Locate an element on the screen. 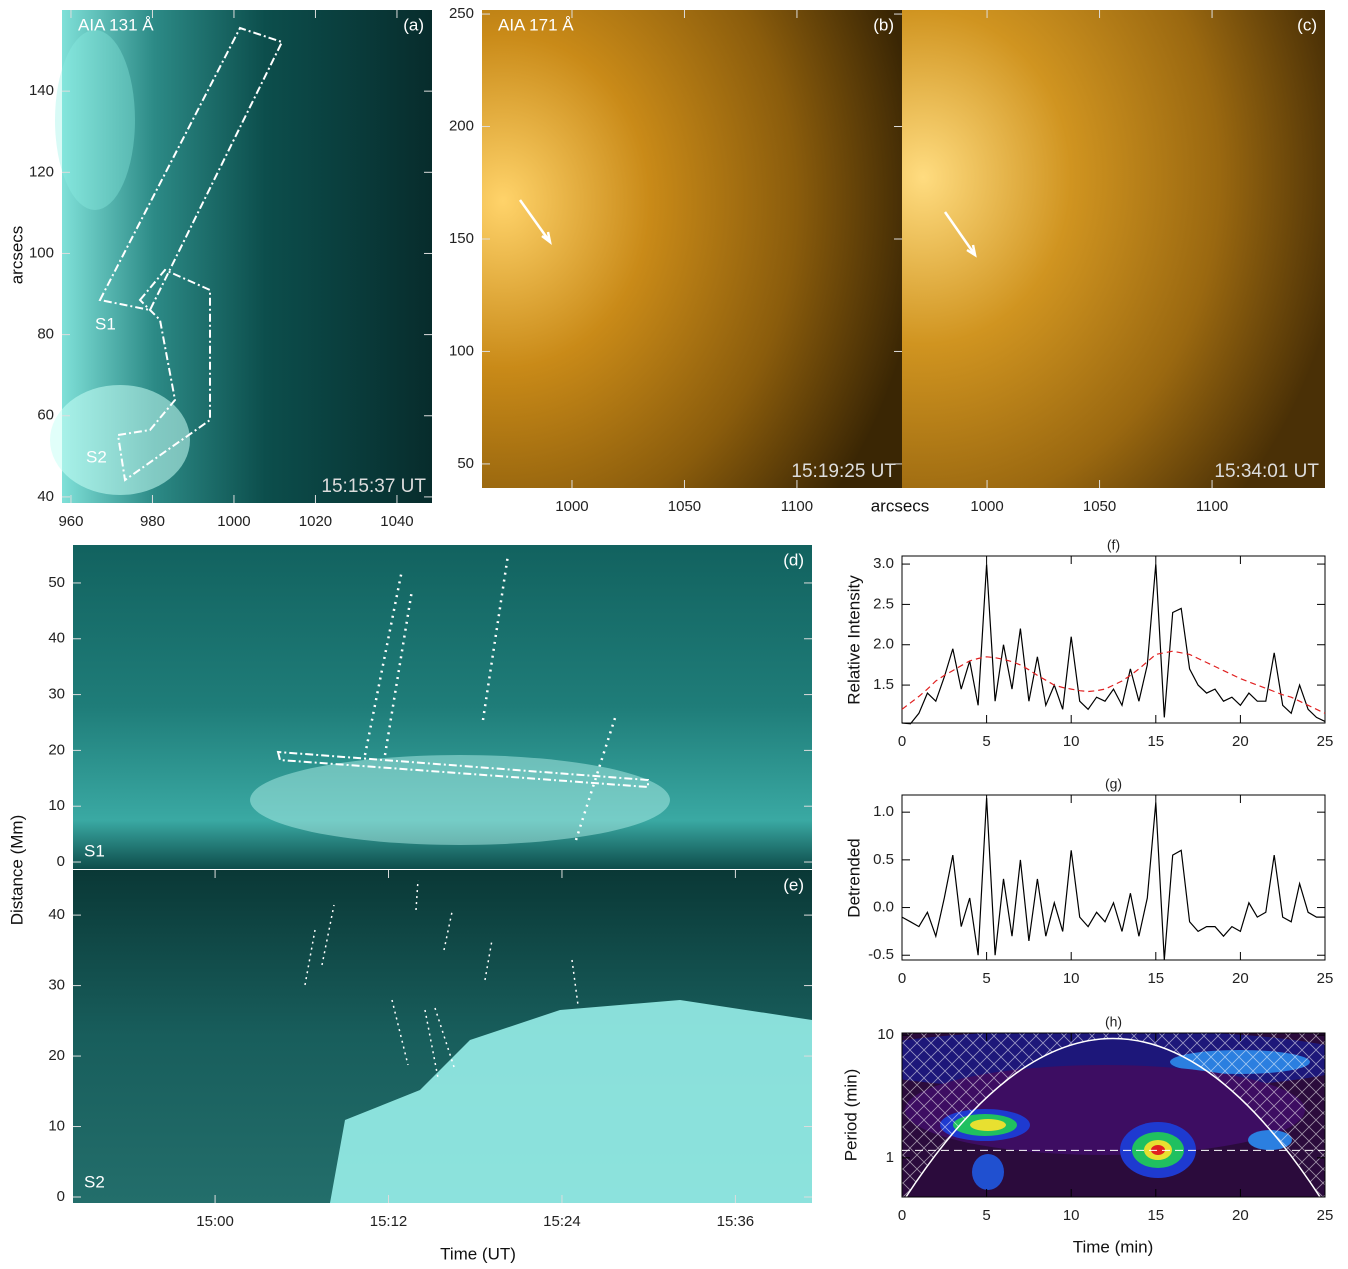 This screenshot has width=1348, height=1269. x-tick-label: 960 is located at coordinates (70, 521).